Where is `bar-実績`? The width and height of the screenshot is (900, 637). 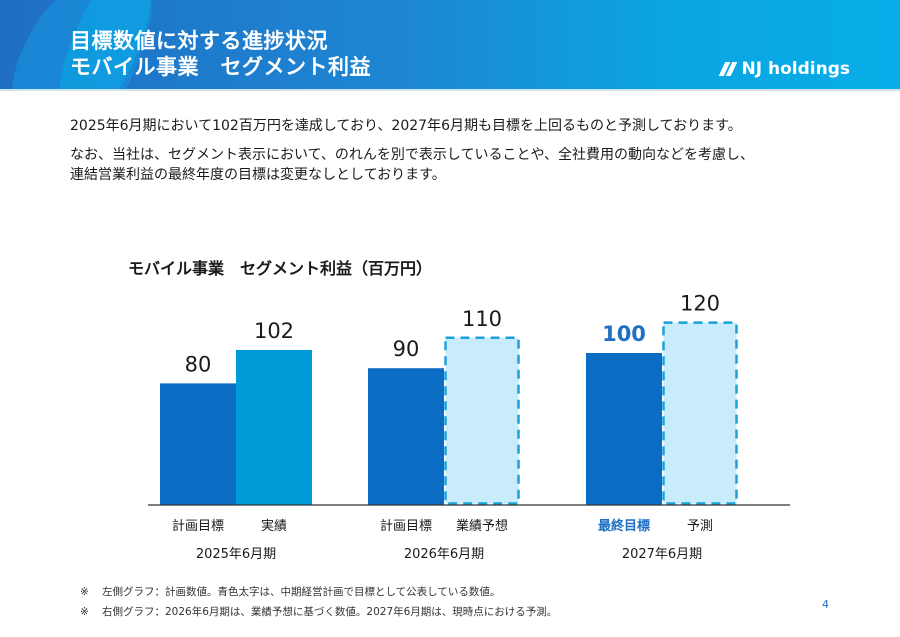 bar-実績 is located at coordinates (274, 427).